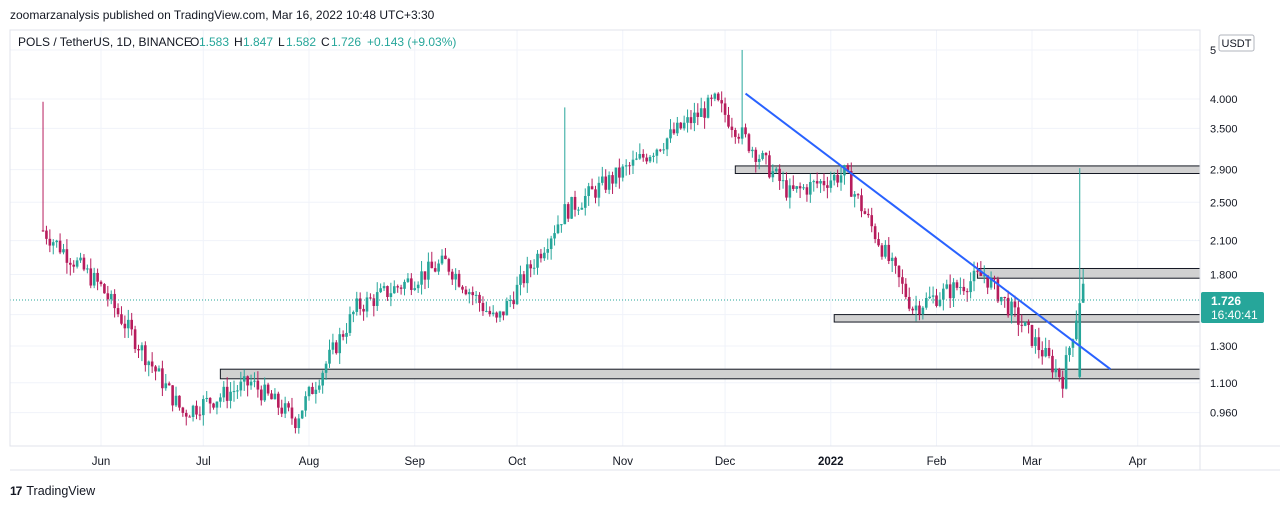 The height and width of the screenshot is (509, 1280). I want to click on y-tick-label: 2.500, so click(1224, 203).